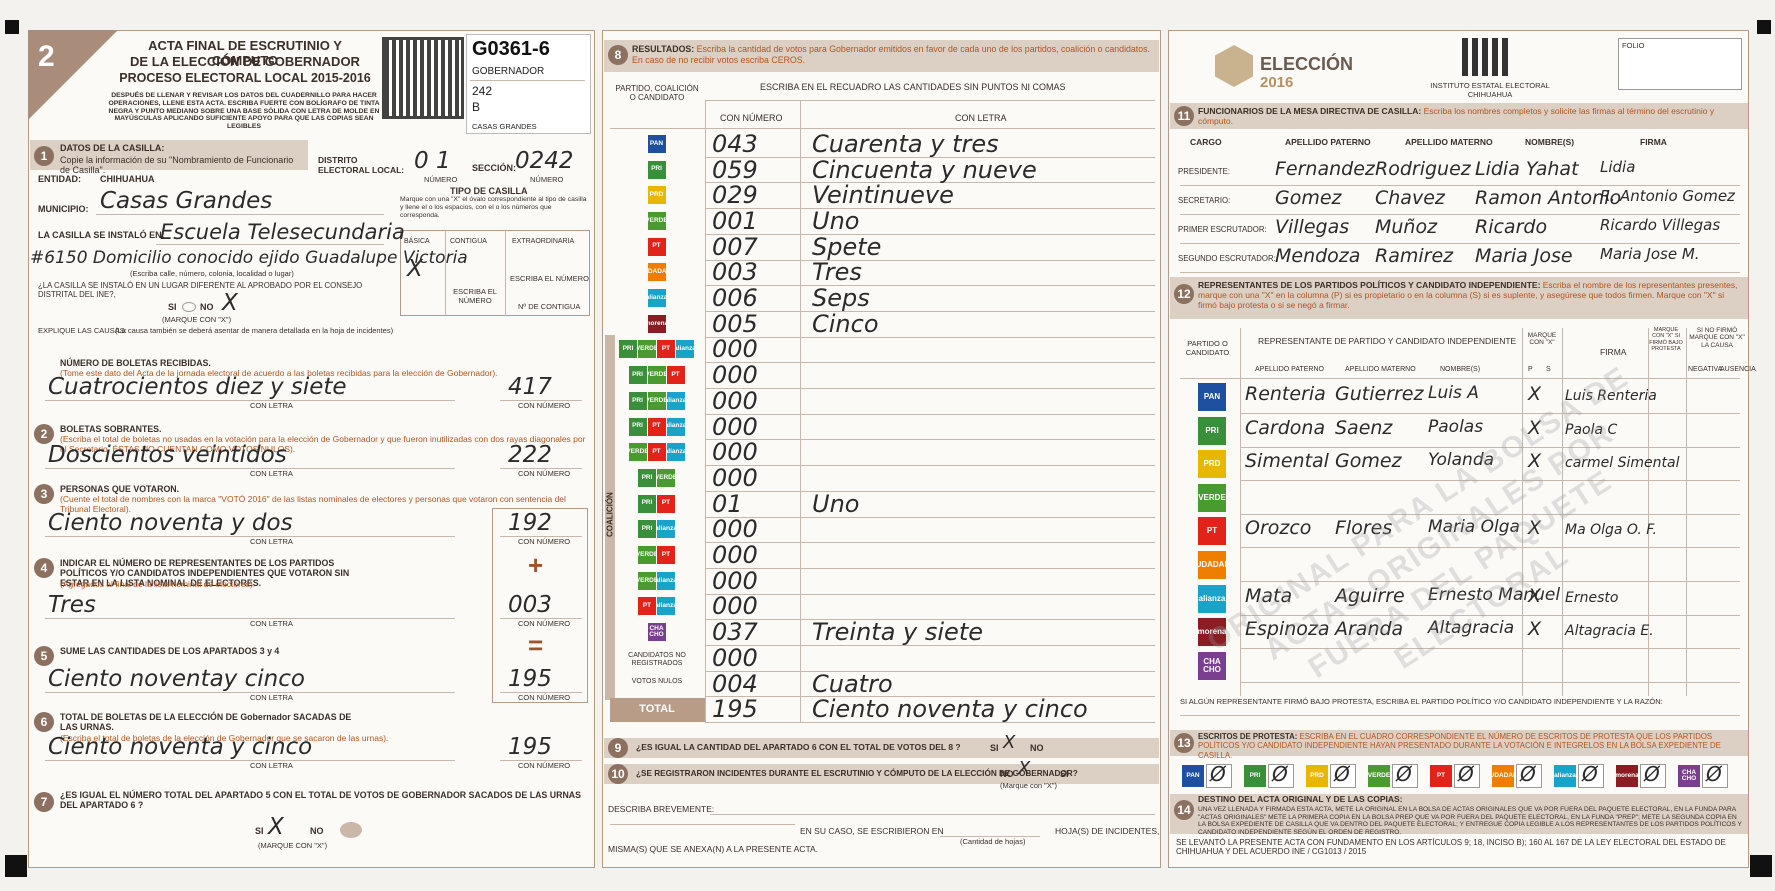  I want to click on option-label: SI, so click(172, 307).